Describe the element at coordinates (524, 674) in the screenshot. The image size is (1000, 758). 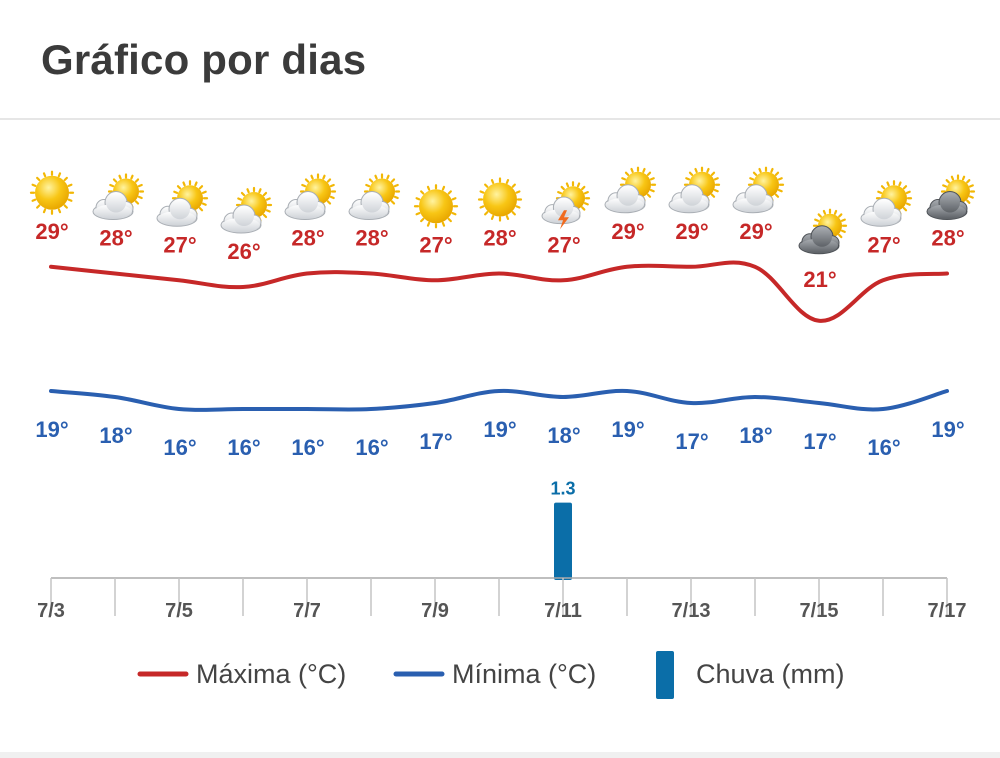
I see `legend-label: Mínima (°C)` at that location.